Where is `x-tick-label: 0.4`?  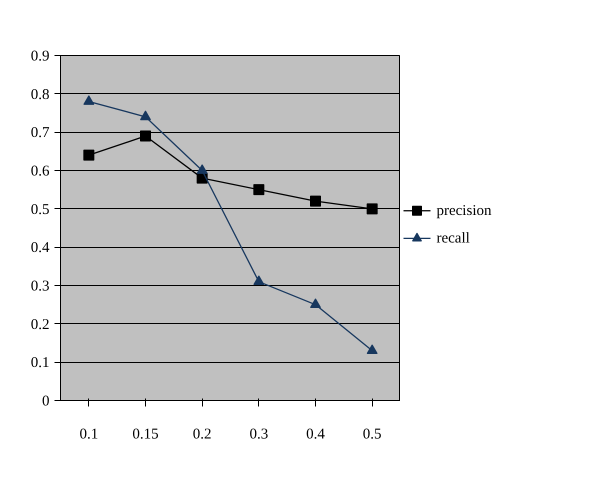
x-tick-label: 0.4 is located at coordinates (316, 434).